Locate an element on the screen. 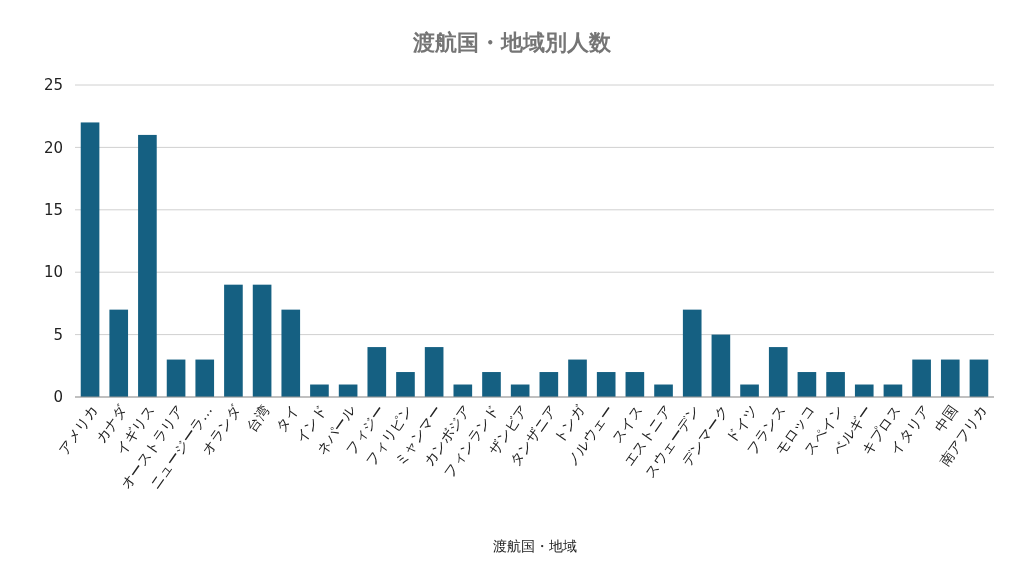  y-tick-label: 0 is located at coordinates (58, 397).